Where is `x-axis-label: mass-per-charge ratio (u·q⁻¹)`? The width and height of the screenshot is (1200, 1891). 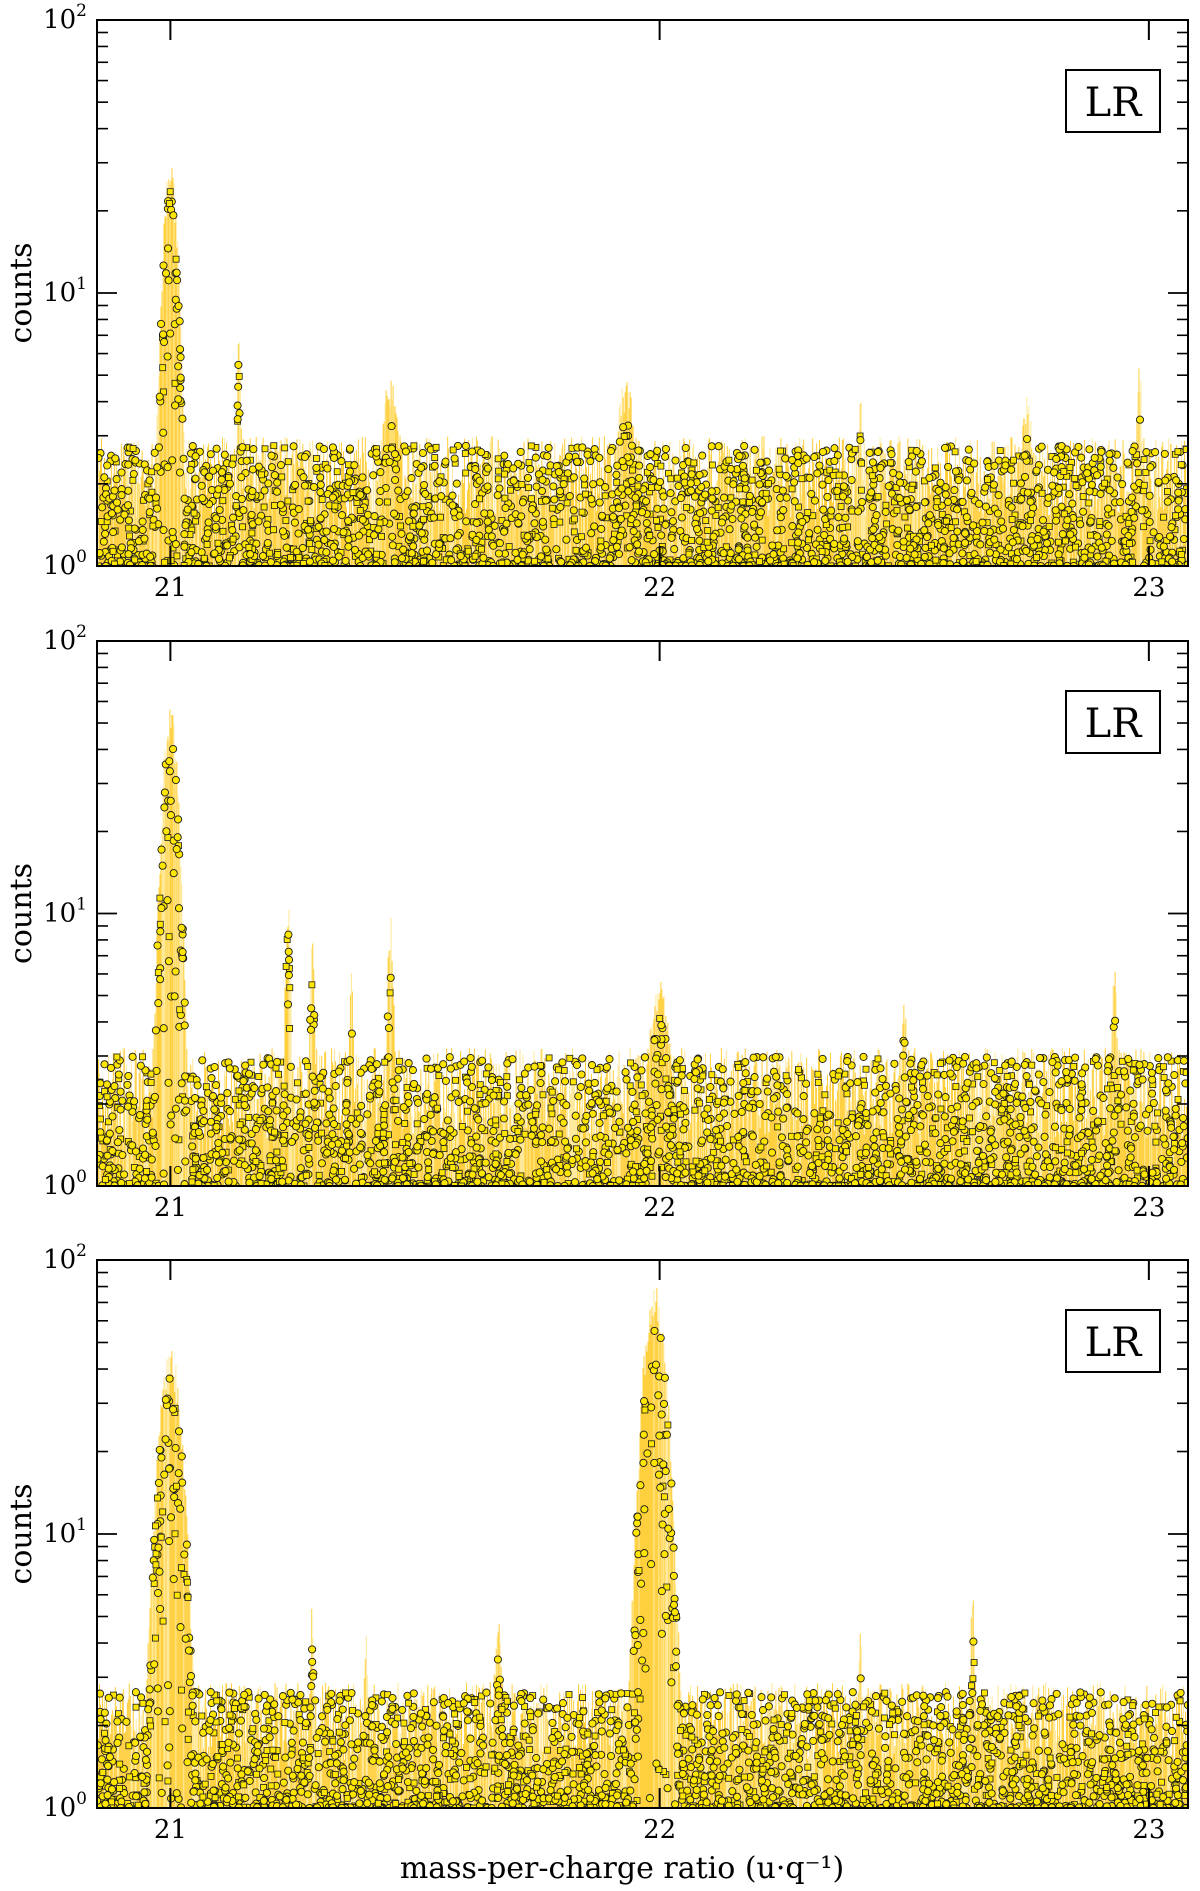
x-axis-label: mass-per-charge ratio (u·q⁻¹) is located at coordinates (622, 1868).